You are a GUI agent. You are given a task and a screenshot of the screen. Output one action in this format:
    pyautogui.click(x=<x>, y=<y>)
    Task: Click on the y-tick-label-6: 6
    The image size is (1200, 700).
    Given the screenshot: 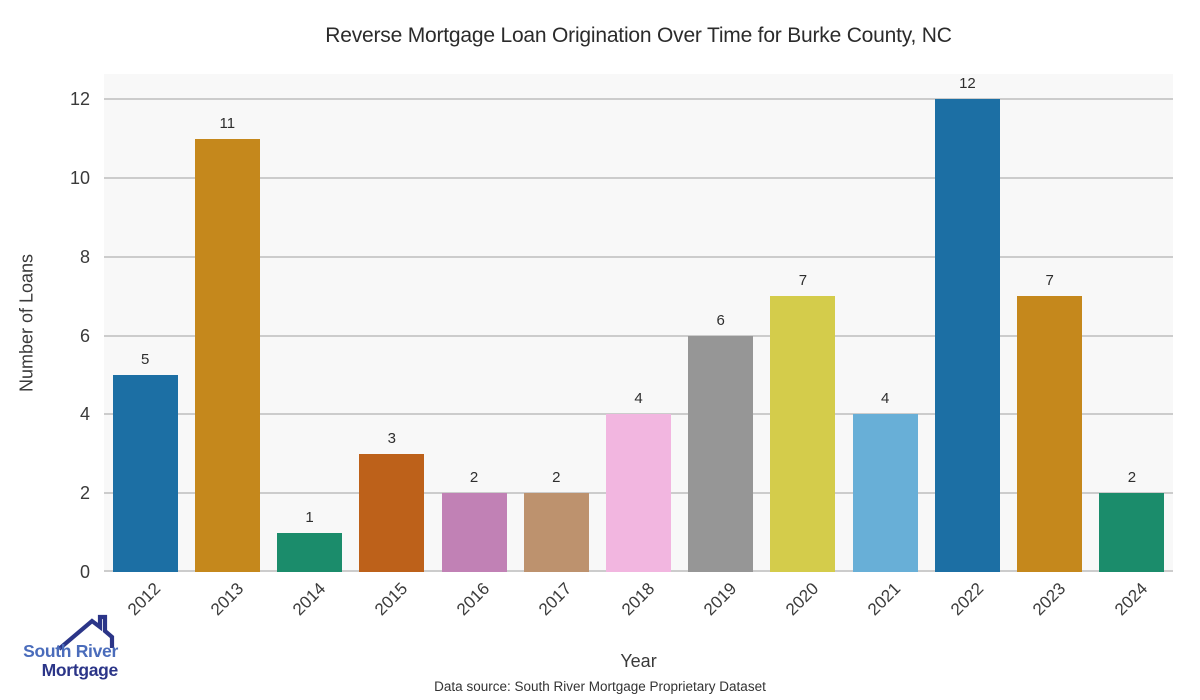 What is the action you would take?
    pyautogui.click(x=84, y=335)
    